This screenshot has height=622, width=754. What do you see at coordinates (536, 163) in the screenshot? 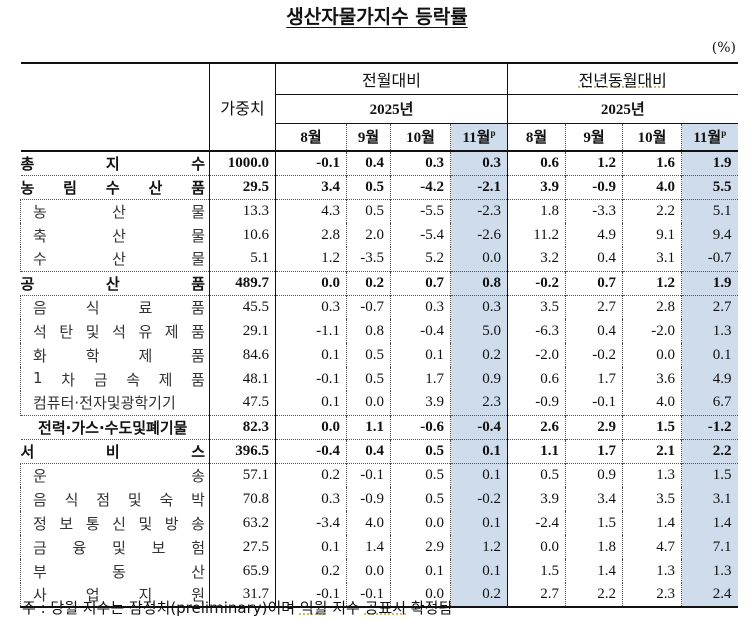
I see `cell-yoy-8: 0.6` at bounding box center [536, 163].